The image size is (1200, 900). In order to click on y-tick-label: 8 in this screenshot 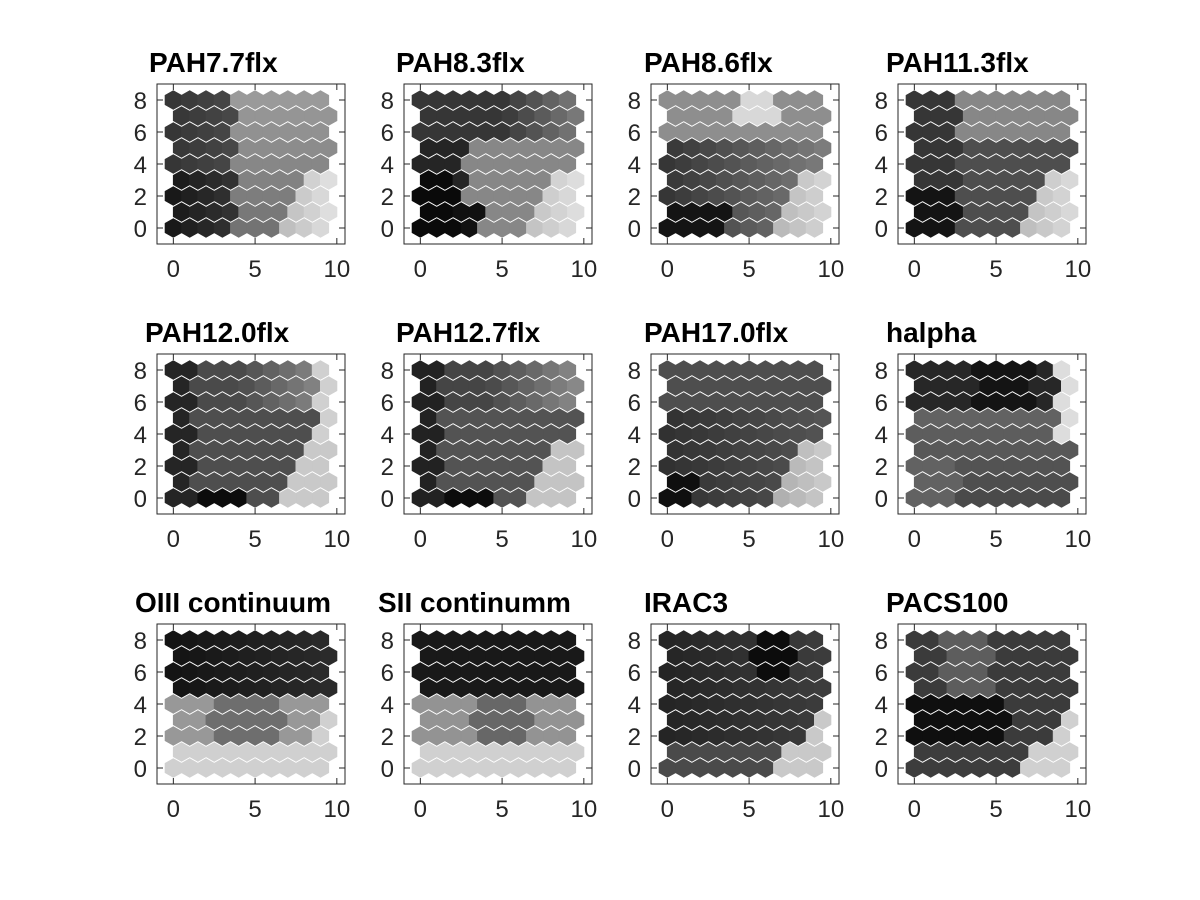, I will do `click(634, 641)`.